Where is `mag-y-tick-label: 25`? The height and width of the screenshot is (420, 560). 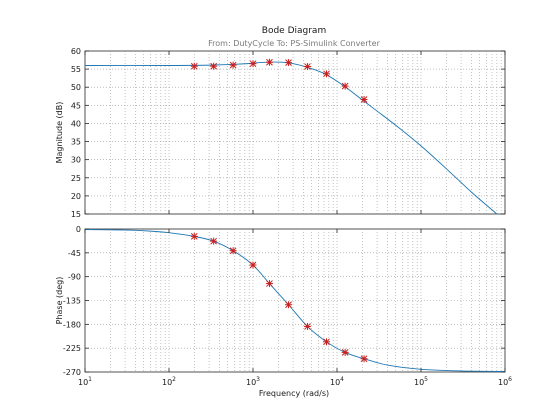 mag-y-tick-label: 25 is located at coordinates (76, 178).